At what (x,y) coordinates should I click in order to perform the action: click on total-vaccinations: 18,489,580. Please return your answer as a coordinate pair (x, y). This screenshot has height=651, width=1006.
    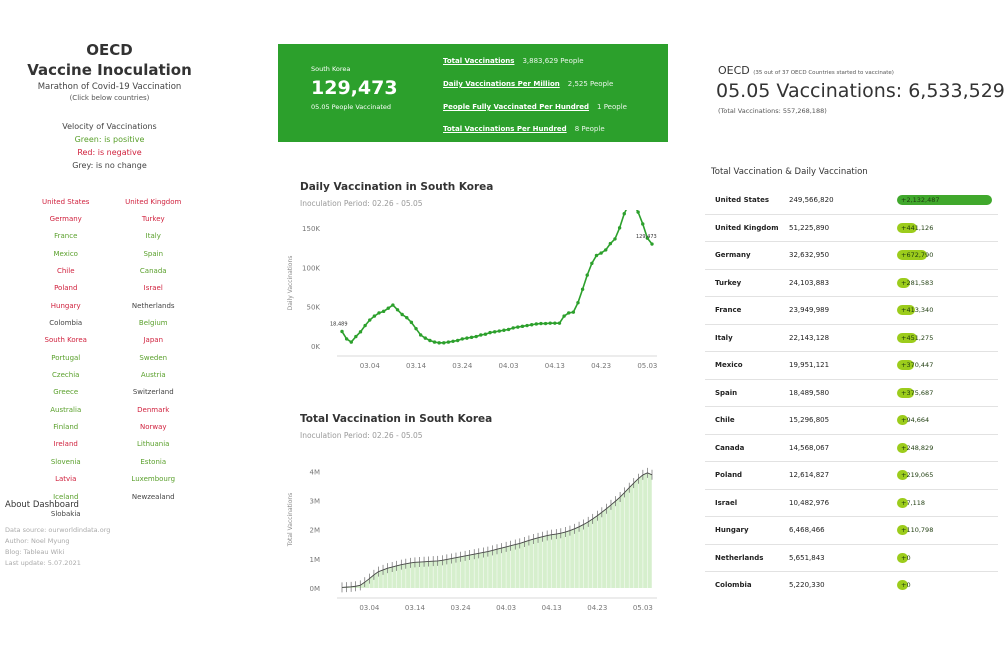
    Looking at the image, I should click on (809, 392).